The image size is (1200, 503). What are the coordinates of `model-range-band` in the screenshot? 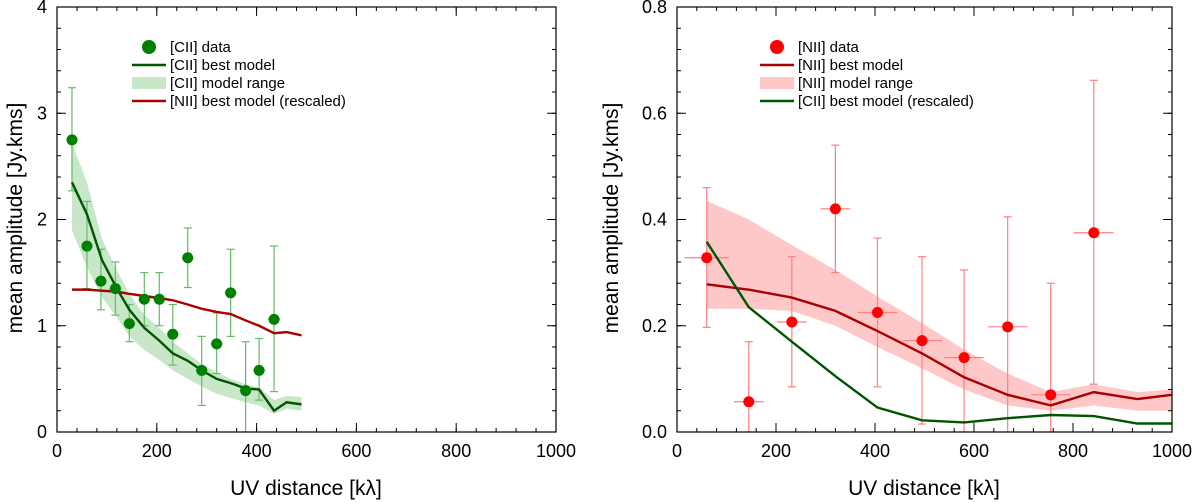 It's located at (186, 278).